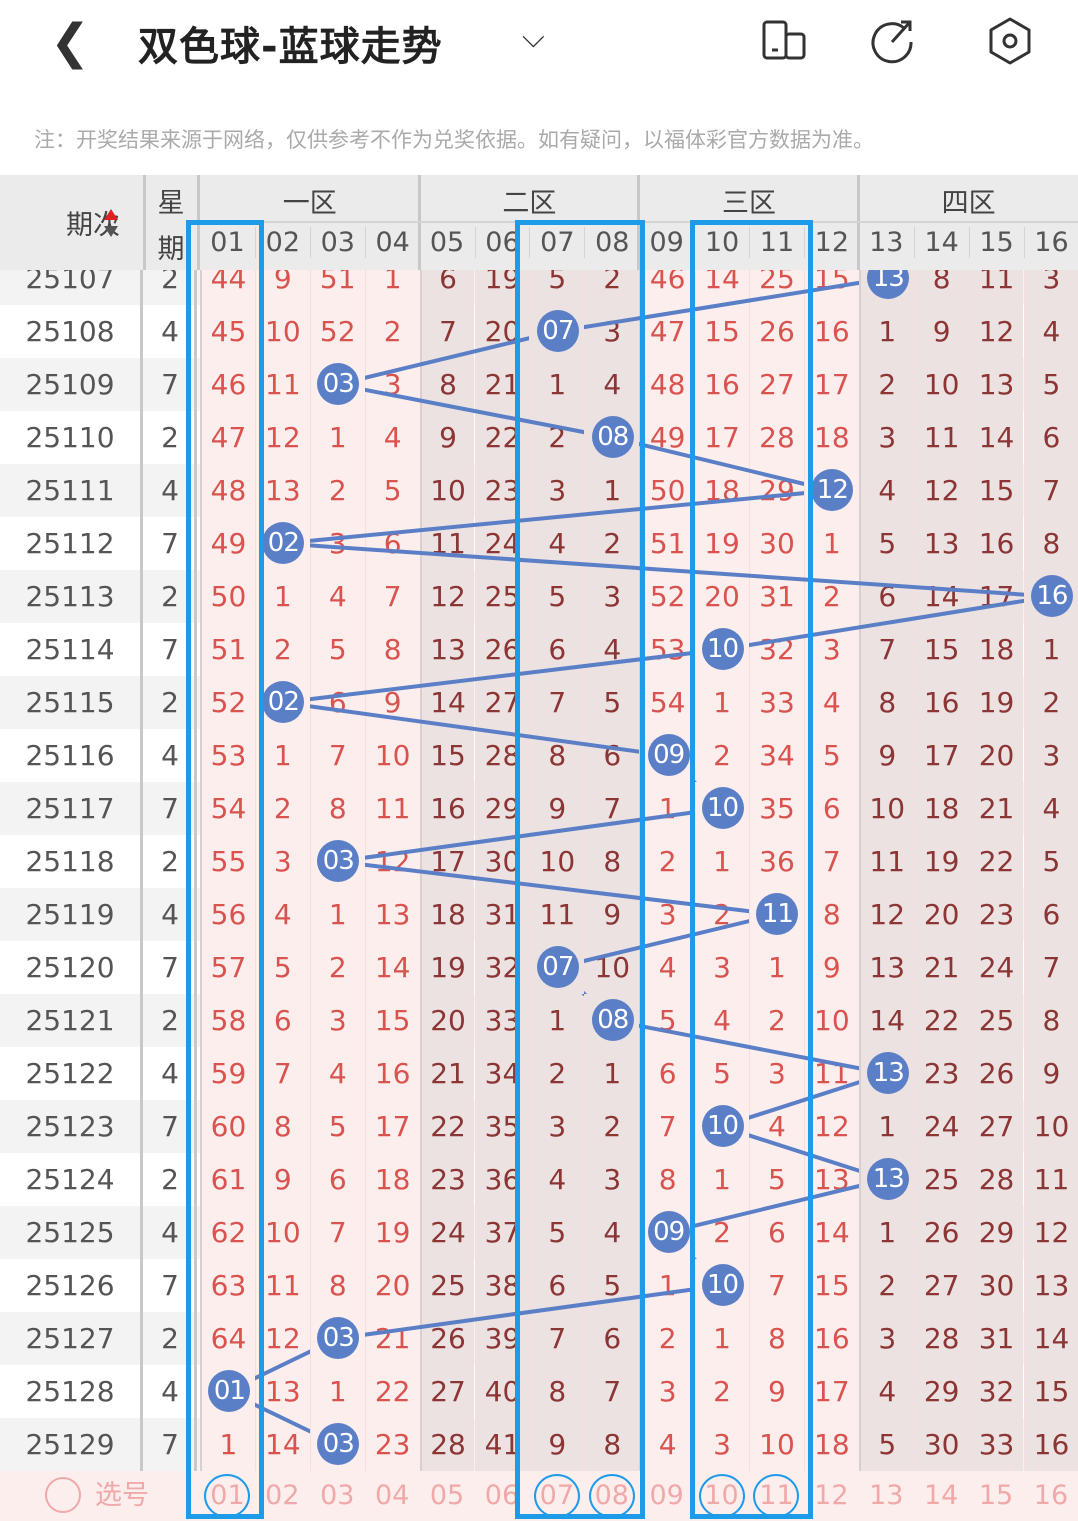  I want to click on miss-count-cell: 19, so click(721, 543).